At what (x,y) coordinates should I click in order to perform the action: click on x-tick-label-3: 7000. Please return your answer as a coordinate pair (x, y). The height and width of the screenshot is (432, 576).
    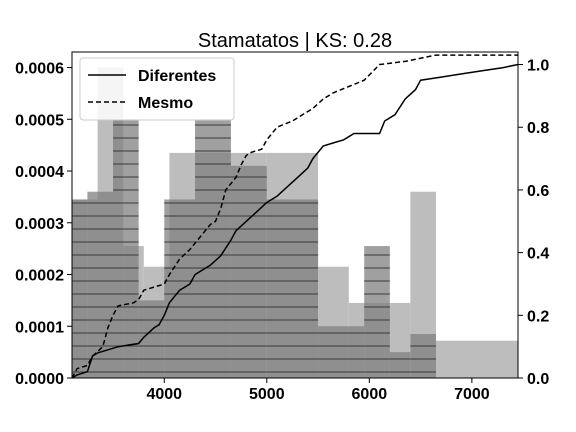
    Looking at the image, I should click on (472, 394).